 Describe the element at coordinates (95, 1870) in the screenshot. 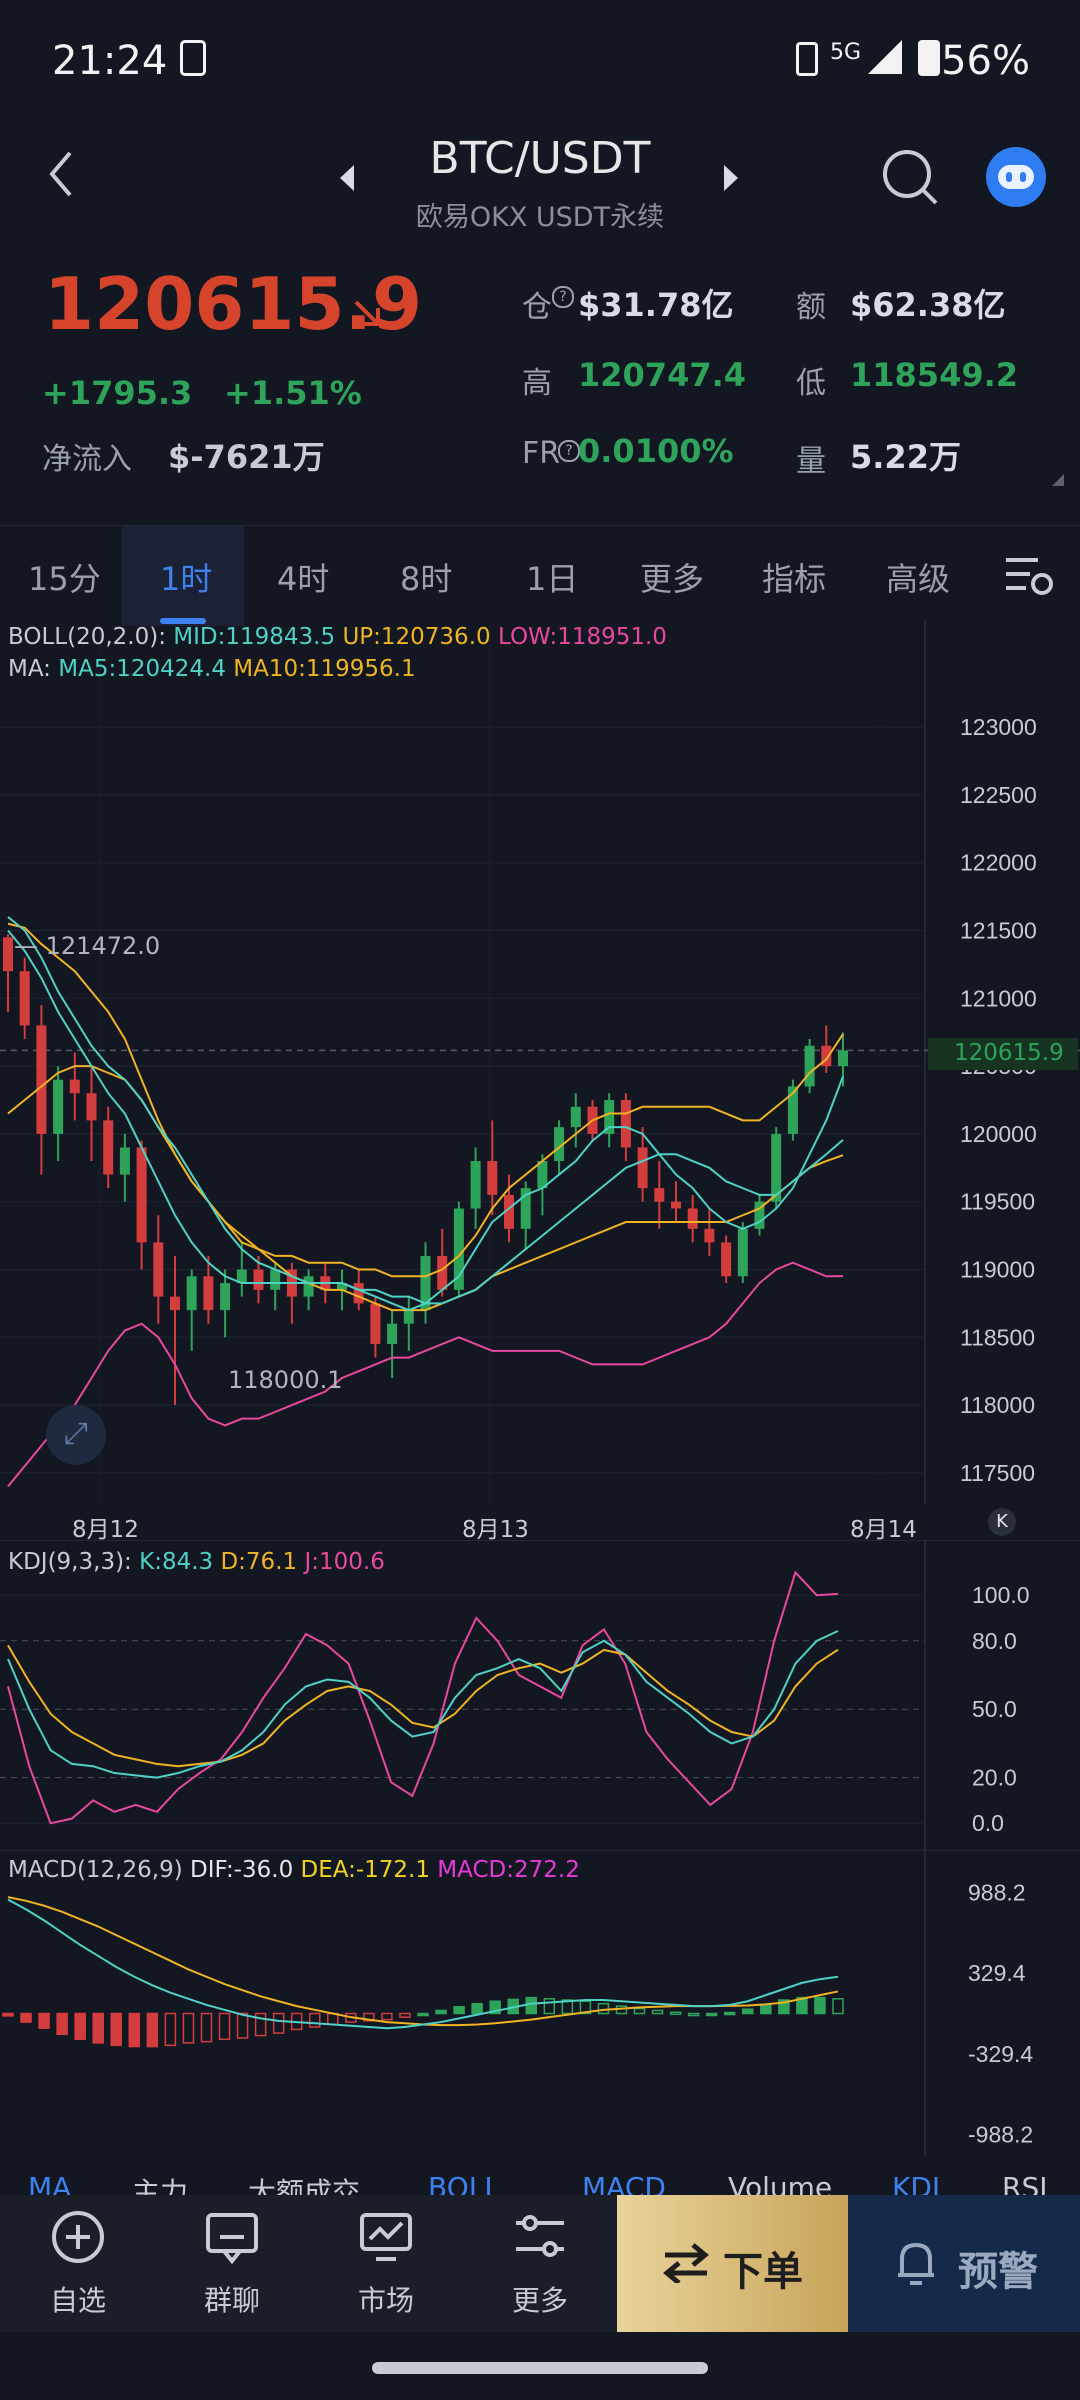

I see `macd-label: MACD(12,26,9)` at that location.